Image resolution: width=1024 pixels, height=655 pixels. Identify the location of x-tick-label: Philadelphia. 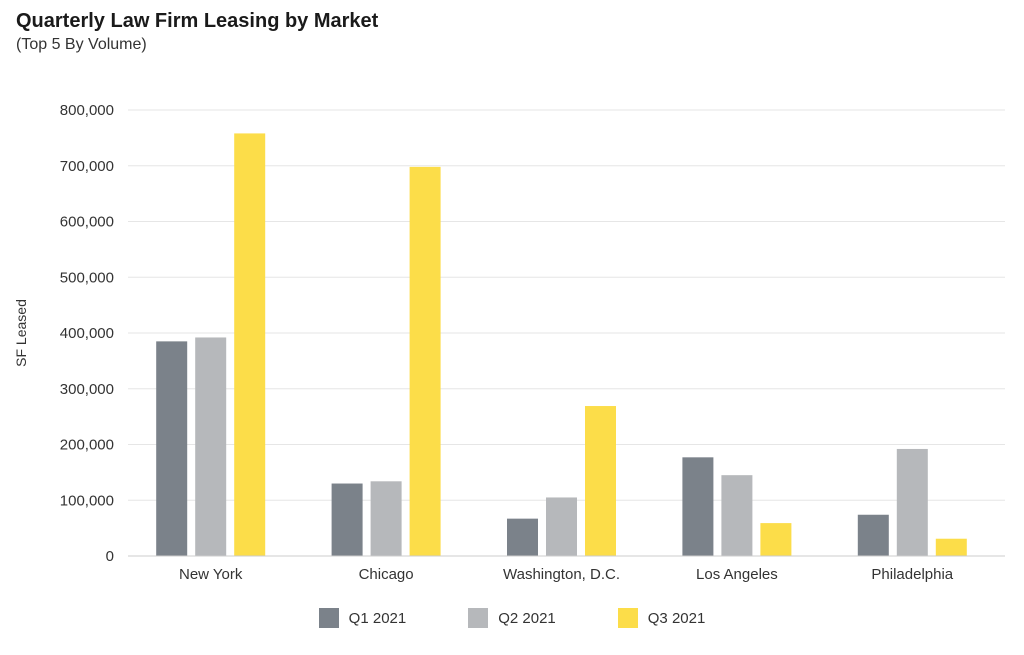
(912, 574).